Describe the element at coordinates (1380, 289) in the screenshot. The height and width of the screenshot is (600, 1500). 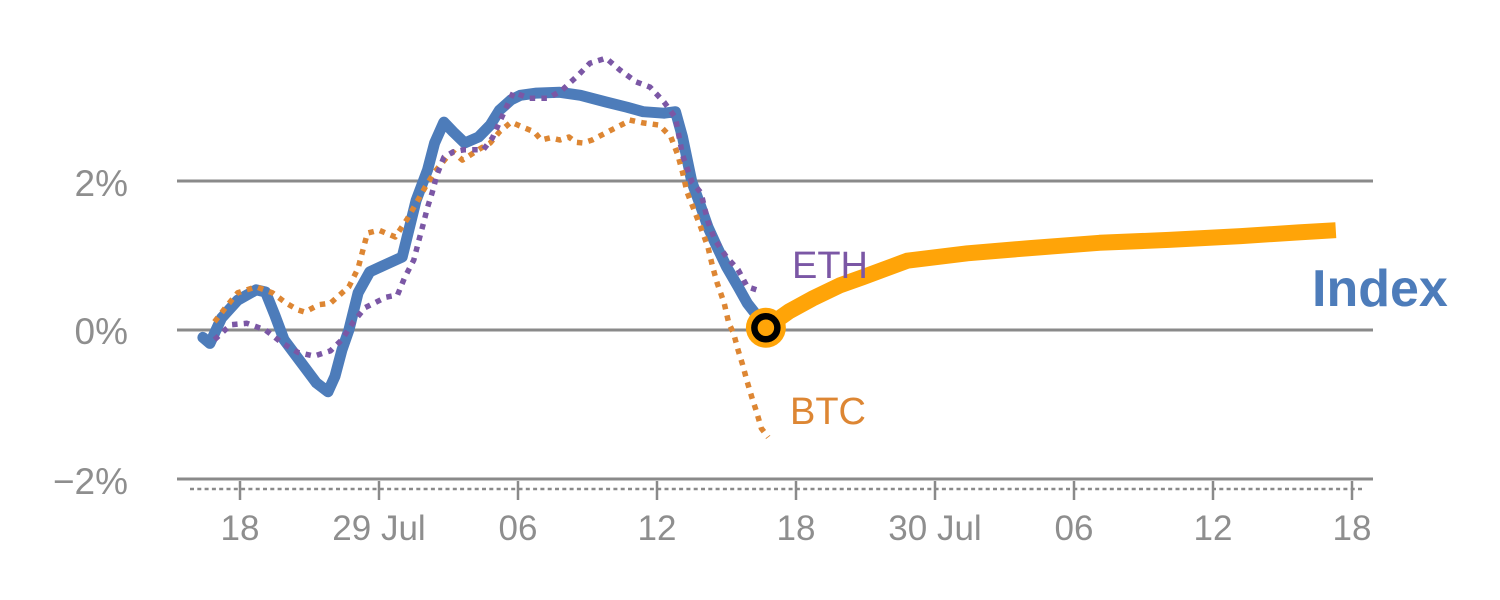
I see `series-label-index: Index` at that location.